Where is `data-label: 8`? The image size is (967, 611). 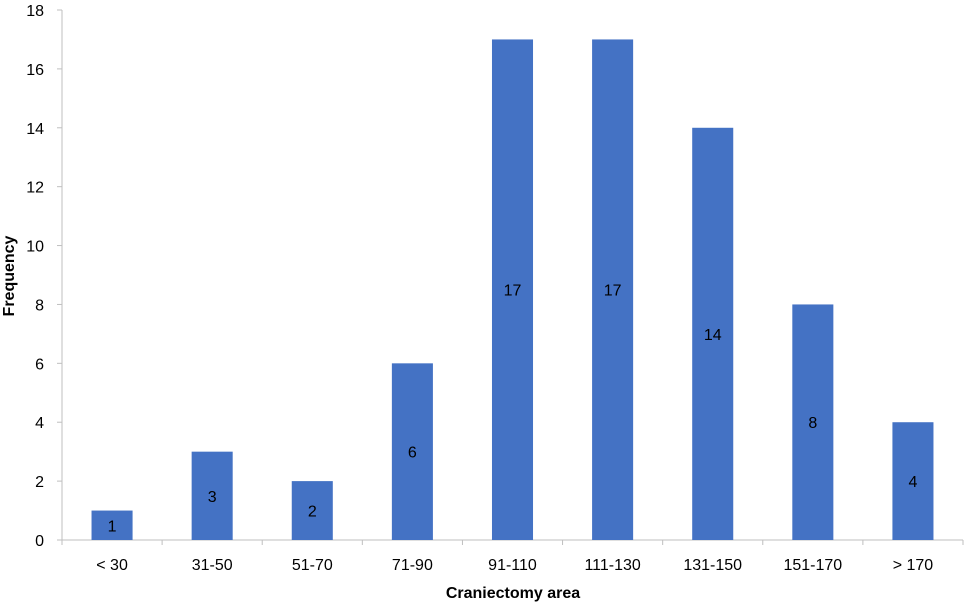
data-label: 8 is located at coordinates (812, 423).